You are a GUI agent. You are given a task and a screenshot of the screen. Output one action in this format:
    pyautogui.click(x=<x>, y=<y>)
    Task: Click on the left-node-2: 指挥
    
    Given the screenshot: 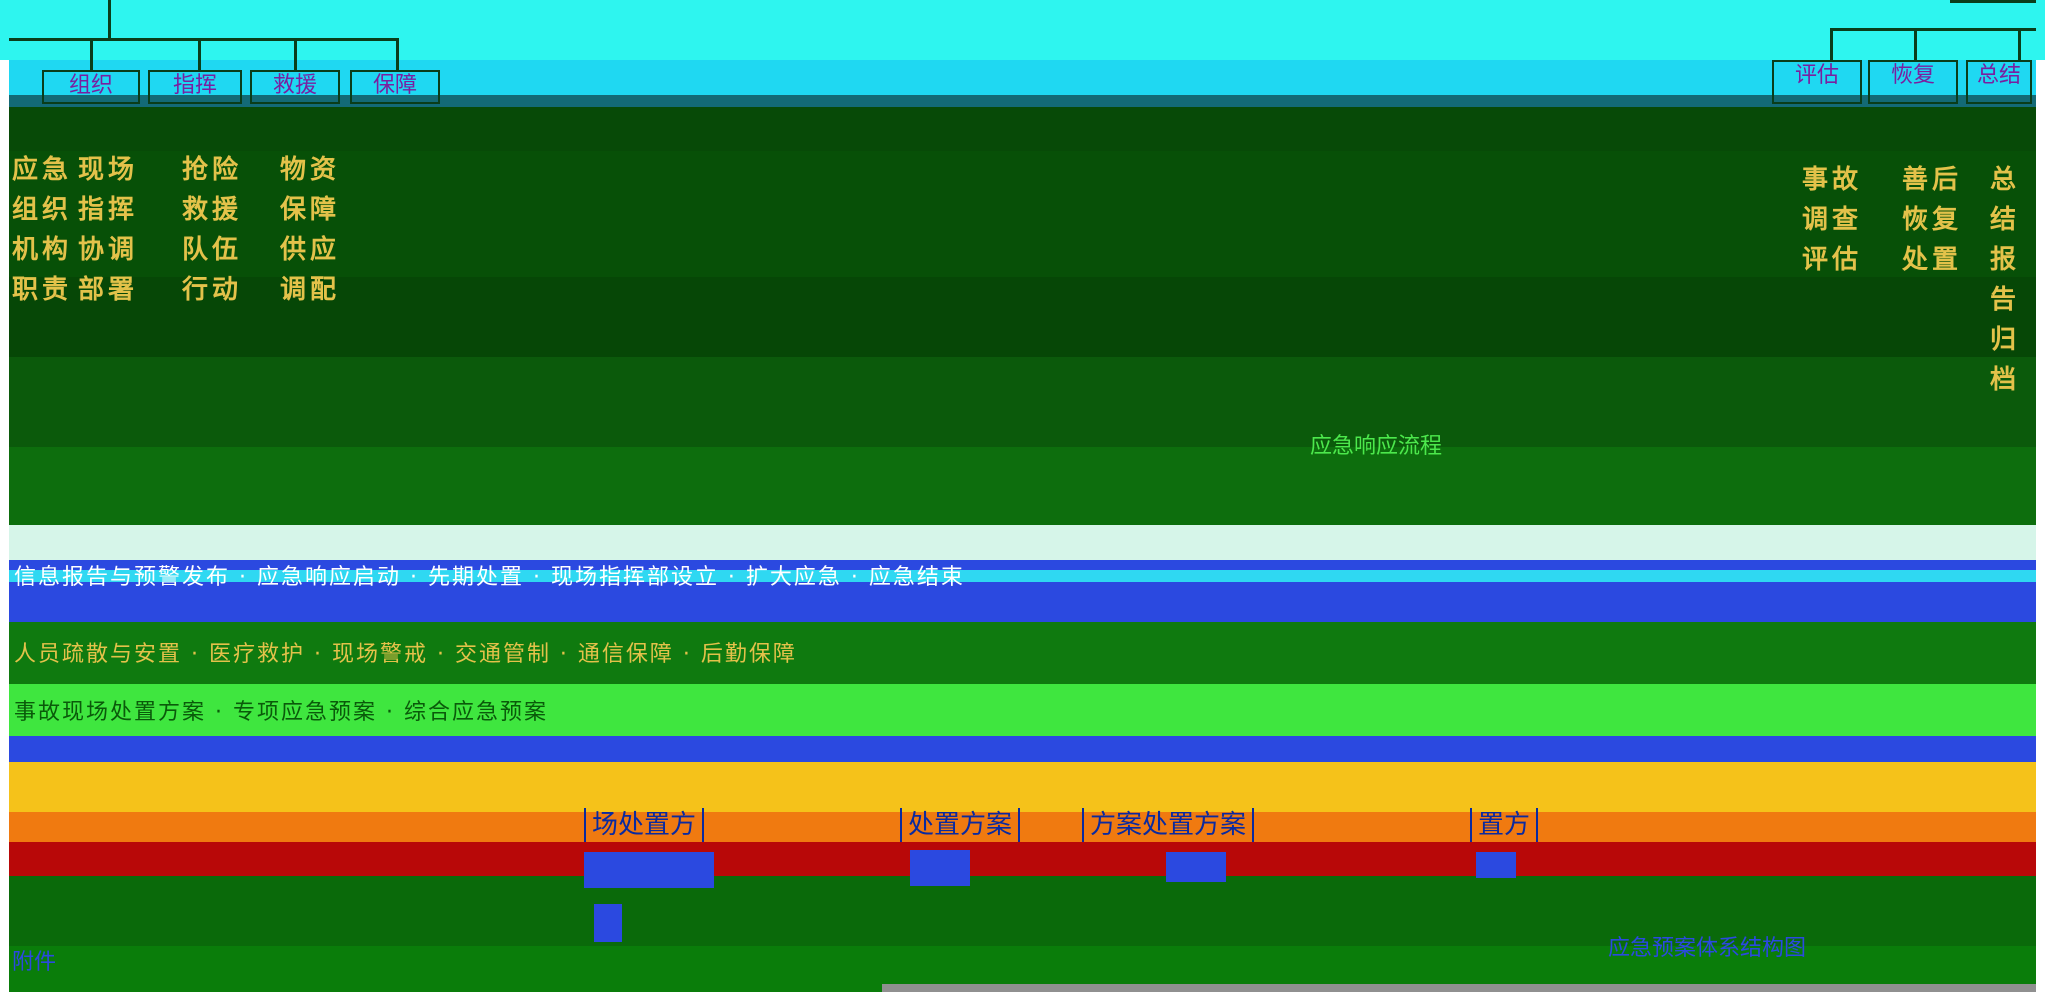 What is the action you would take?
    pyautogui.click(x=195, y=87)
    